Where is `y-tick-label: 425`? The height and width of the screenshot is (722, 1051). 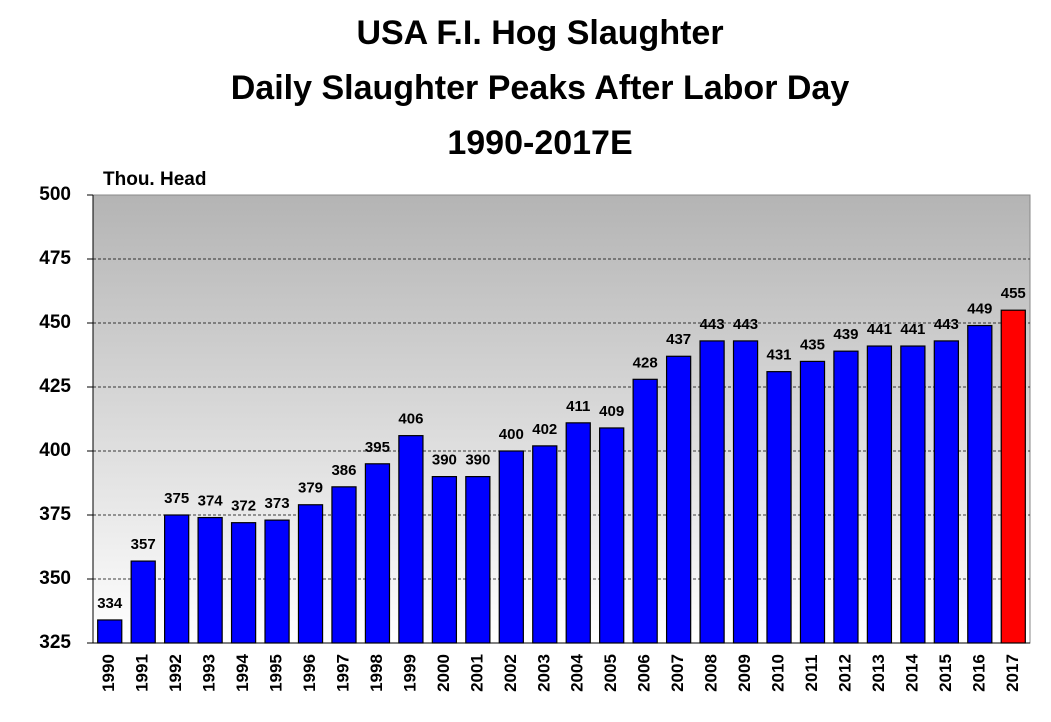
y-tick-label: 425 is located at coordinates (55, 386).